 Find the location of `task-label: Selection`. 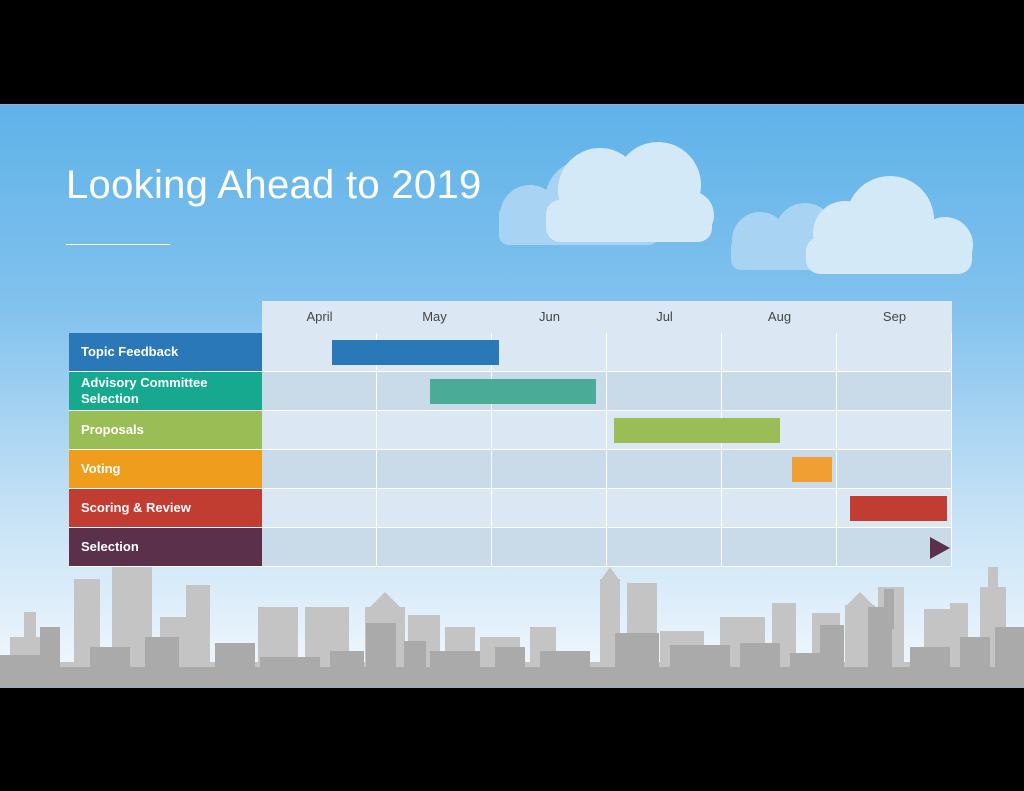

task-label: Selection is located at coordinates (165, 547).